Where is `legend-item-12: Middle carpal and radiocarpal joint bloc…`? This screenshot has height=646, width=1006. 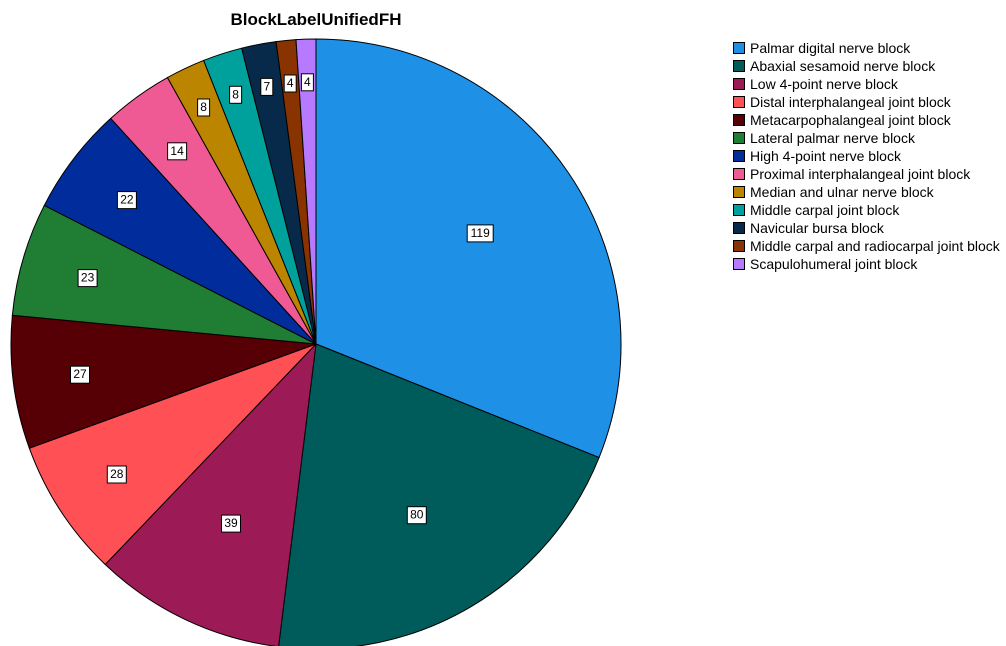
legend-item-12: Middle carpal and radiocarpal joint bloc… is located at coordinates (868, 245).